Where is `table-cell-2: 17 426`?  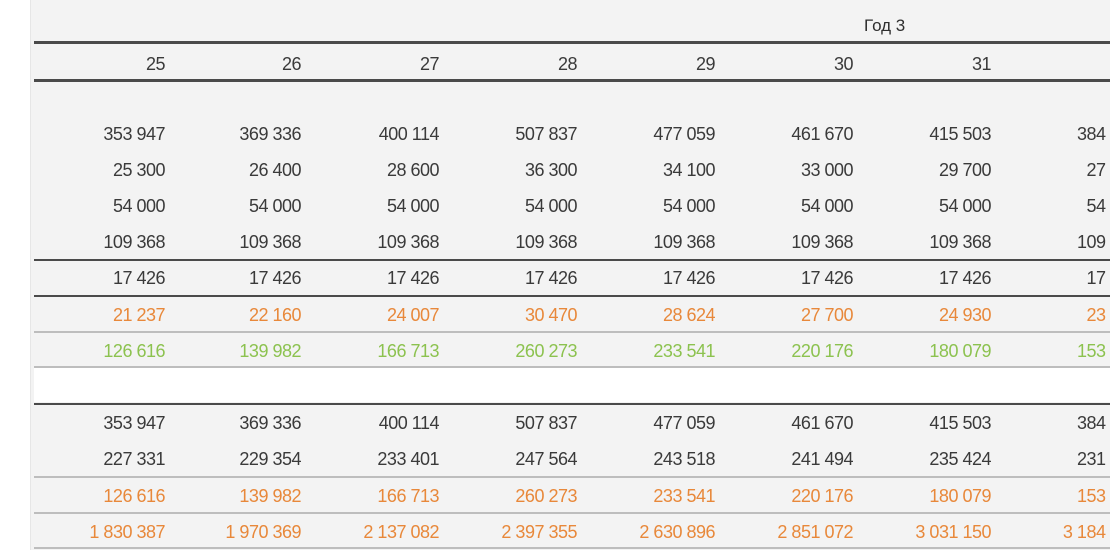
table-cell-2: 17 426 is located at coordinates (413, 278).